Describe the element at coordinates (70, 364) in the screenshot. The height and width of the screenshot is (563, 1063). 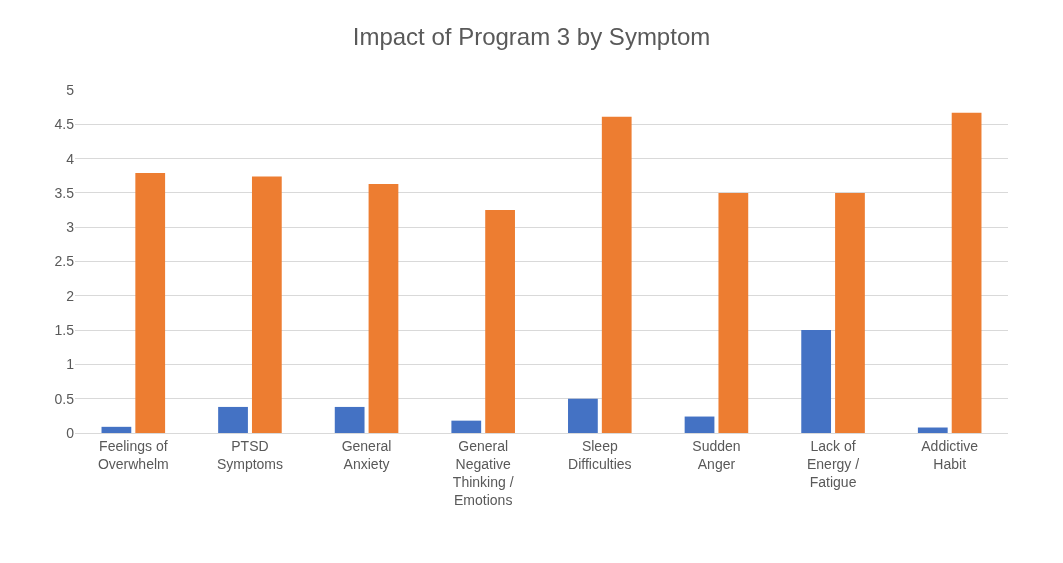
I see `y-tick-label: 1` at that location.